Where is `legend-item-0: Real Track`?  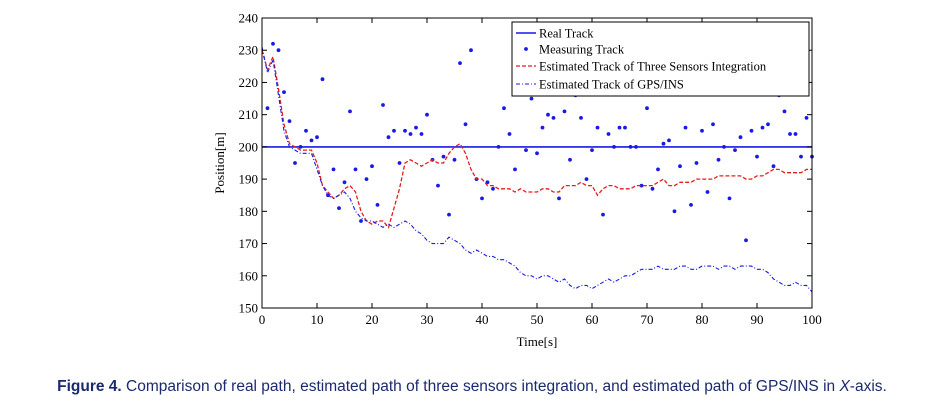
legend-item-0: Real Track is located at coordinates (555, 34).